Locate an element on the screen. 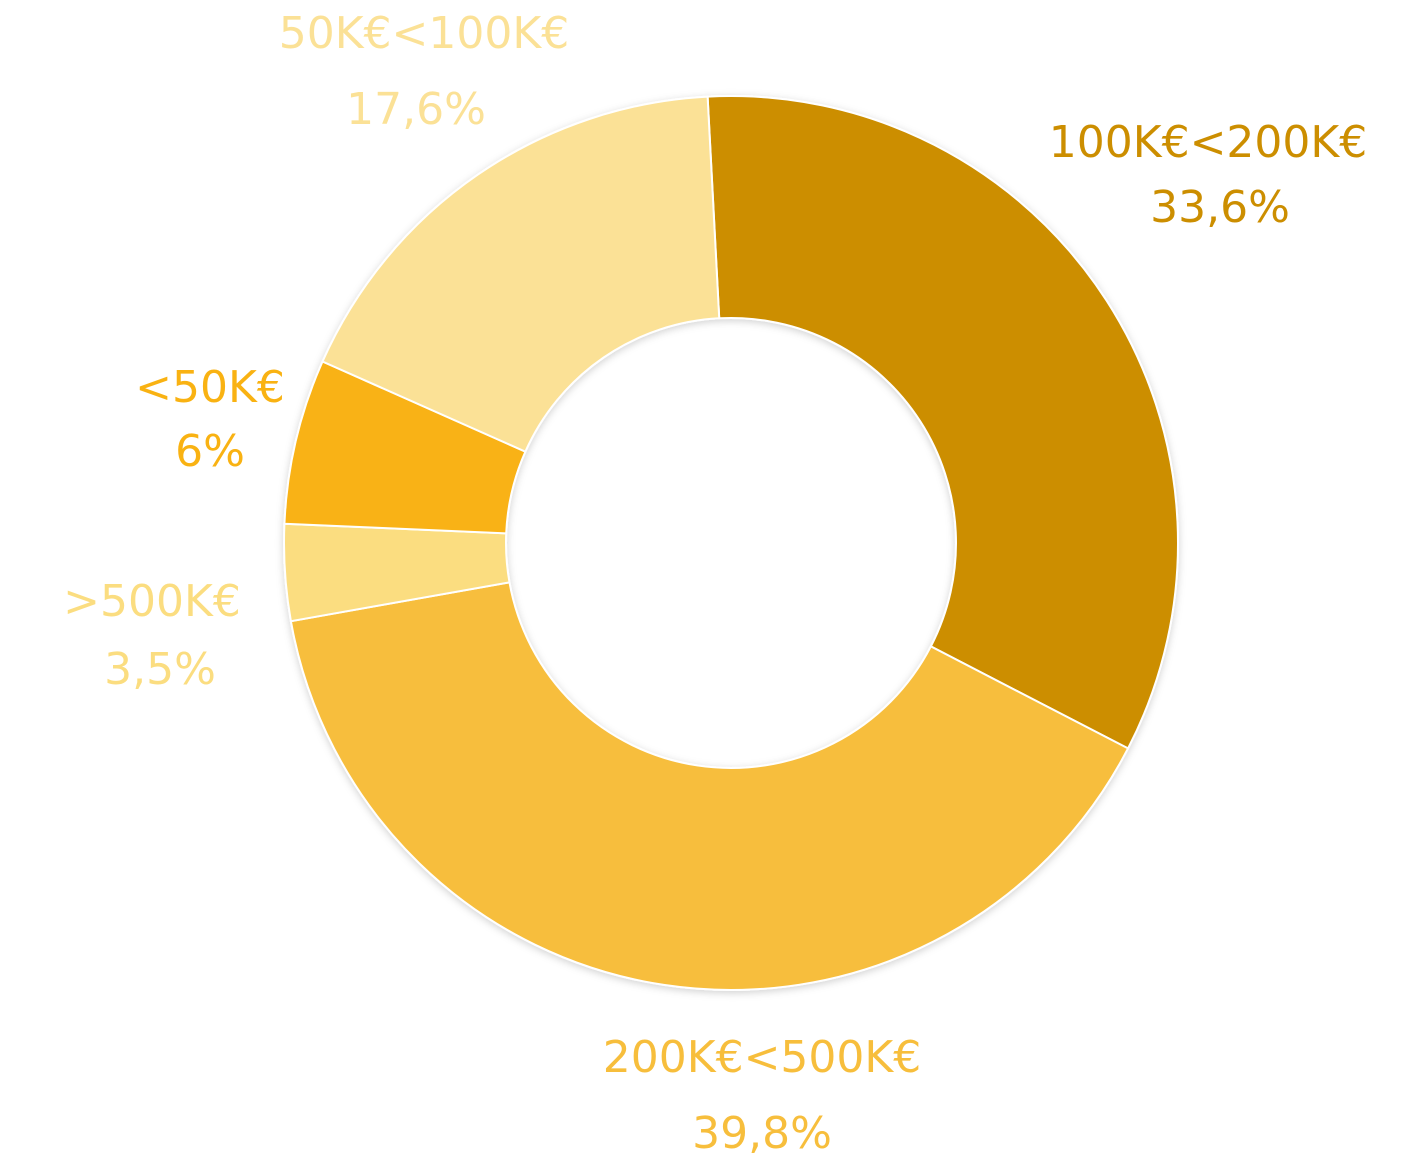 The image size is (1414, 1169). slice-label: 100K€<200K€ is located at coordinates (1208, 142).